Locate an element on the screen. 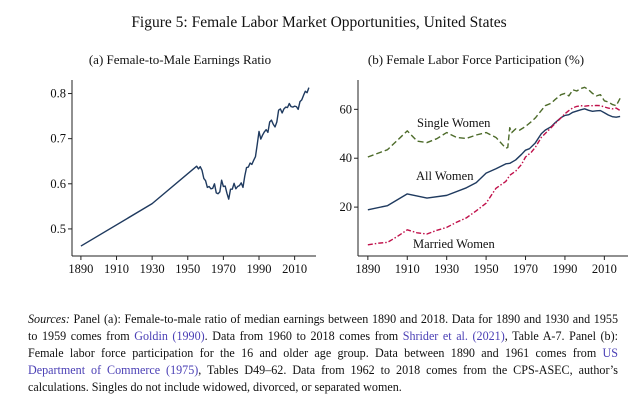 The height and width of the screenshot is (408, 638). panel-a-x-tick-label: 2010 is located at coordinates (294, 269).